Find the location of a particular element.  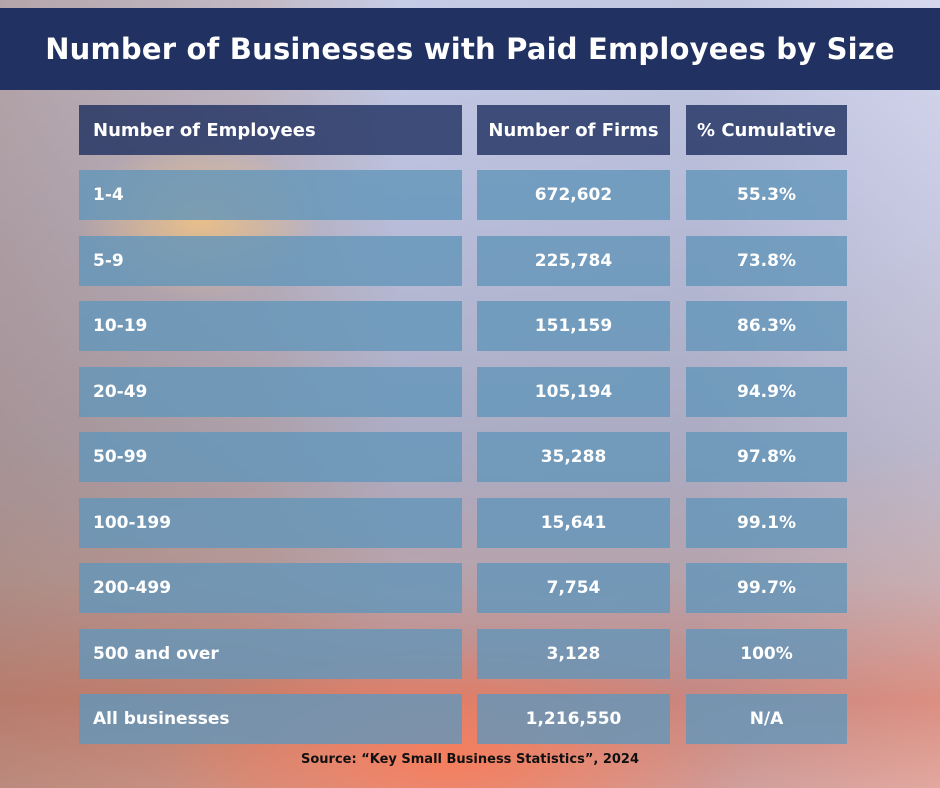

header-employees: Number of Employees is located at coordinates (270, 130).